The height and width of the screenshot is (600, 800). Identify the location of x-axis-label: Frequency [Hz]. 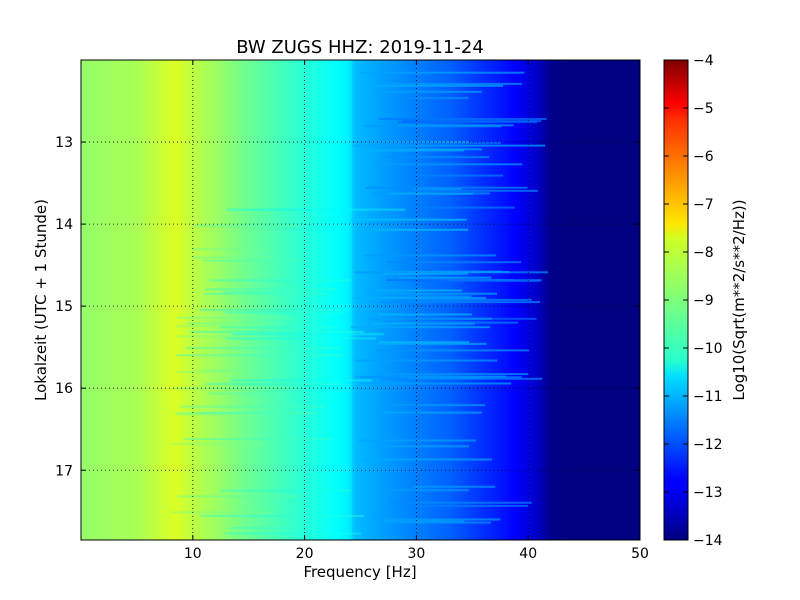
(359, 572).